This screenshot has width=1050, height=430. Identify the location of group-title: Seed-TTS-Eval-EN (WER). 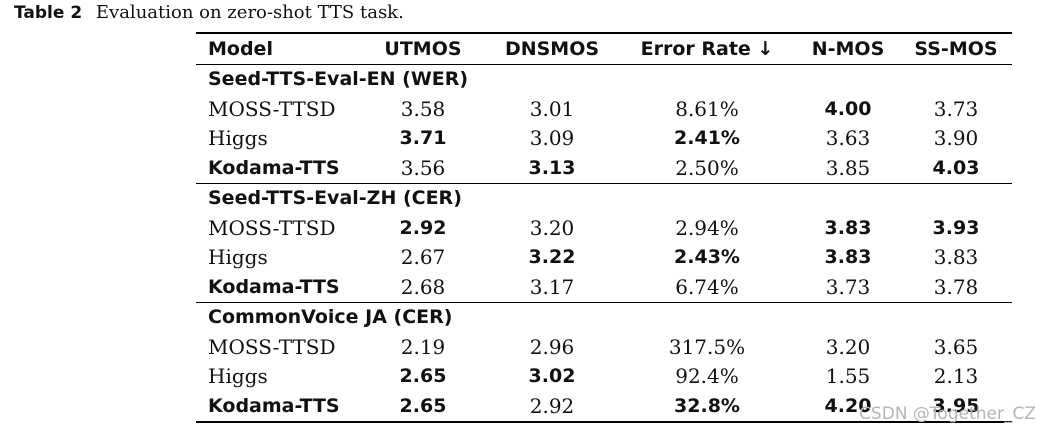
(338, 79).